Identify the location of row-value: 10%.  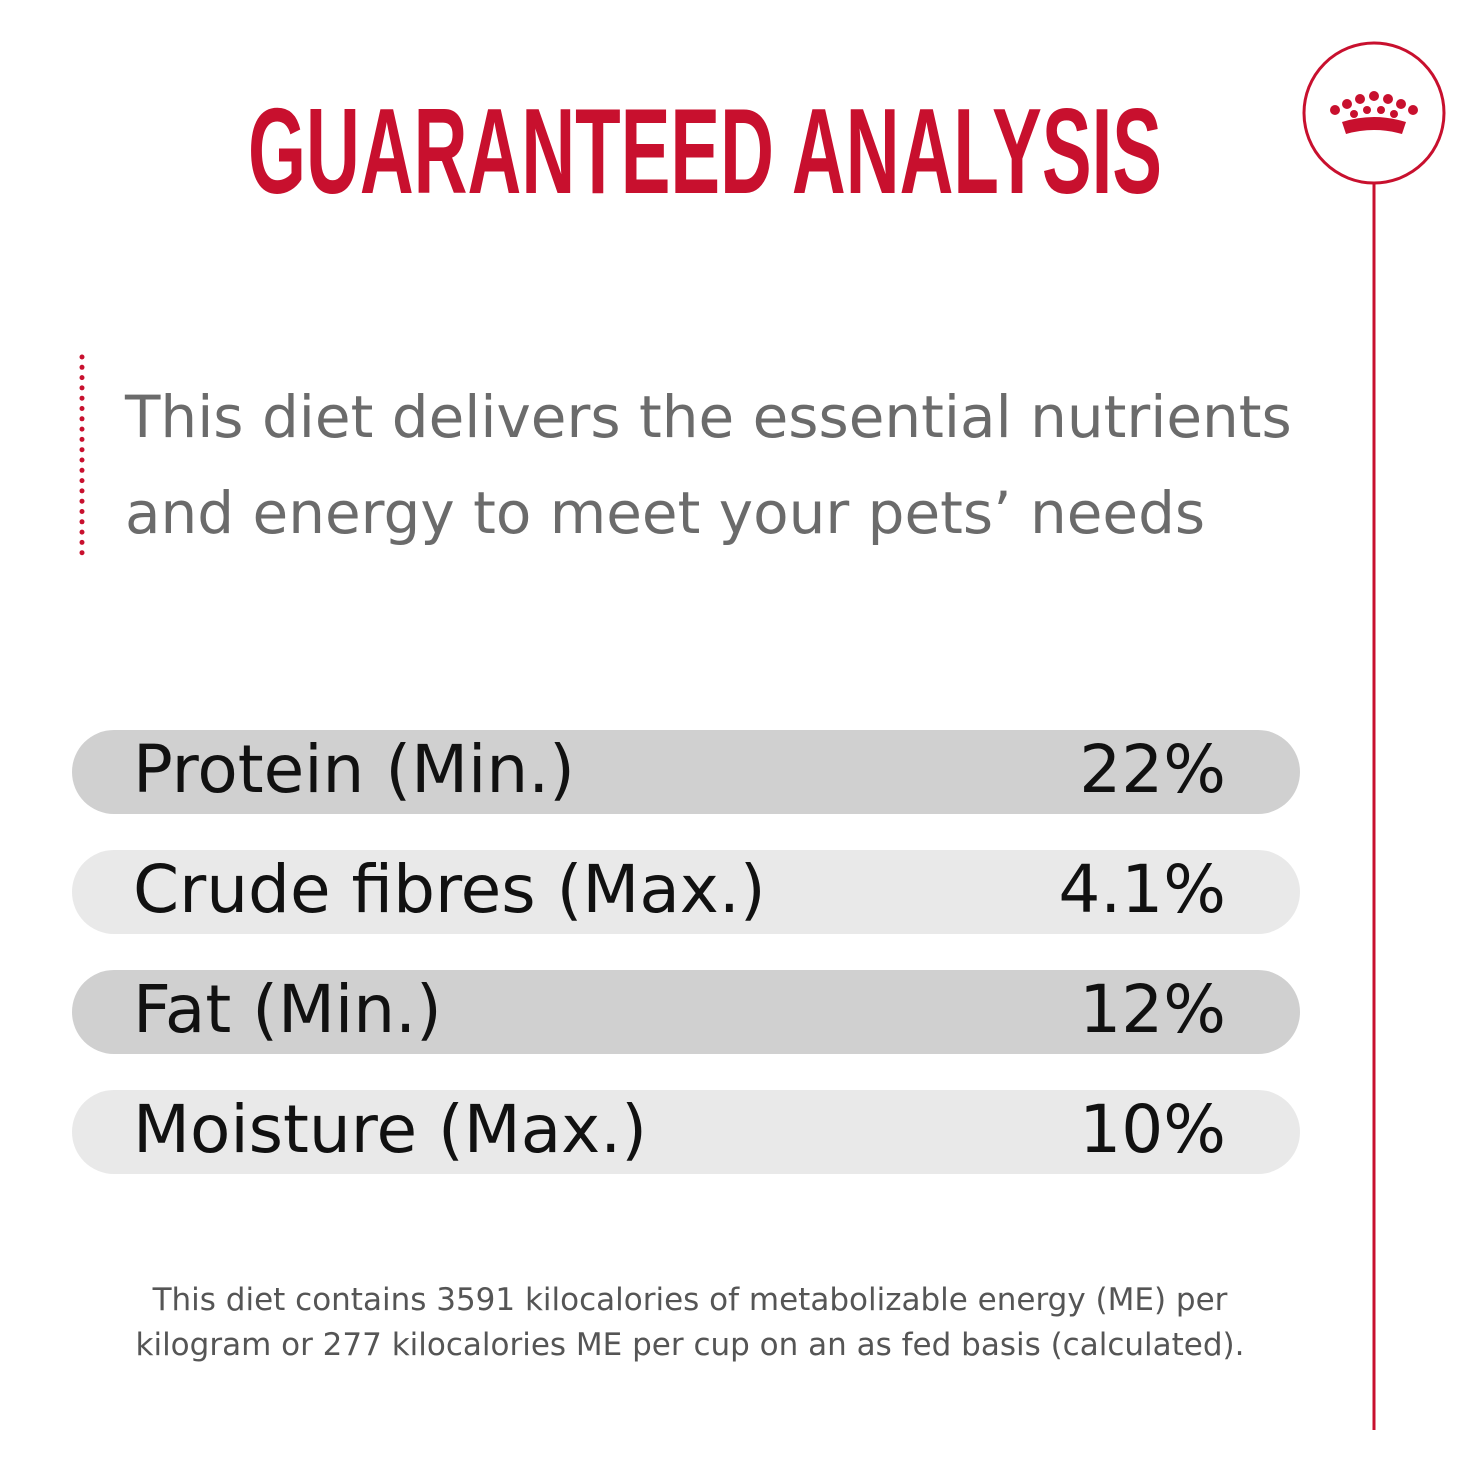
(1152, 1129).